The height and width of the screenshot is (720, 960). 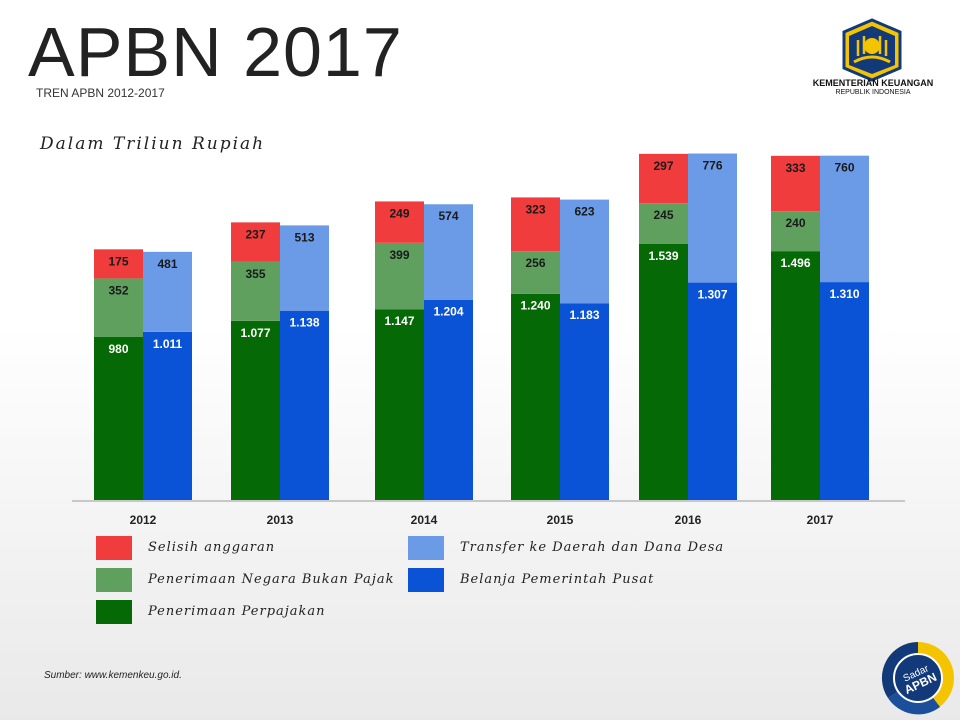 What do you see at coordinates (535, 224) in the screenshot?
I see `bar-selisih-2015` at bounding box center [535, 224].